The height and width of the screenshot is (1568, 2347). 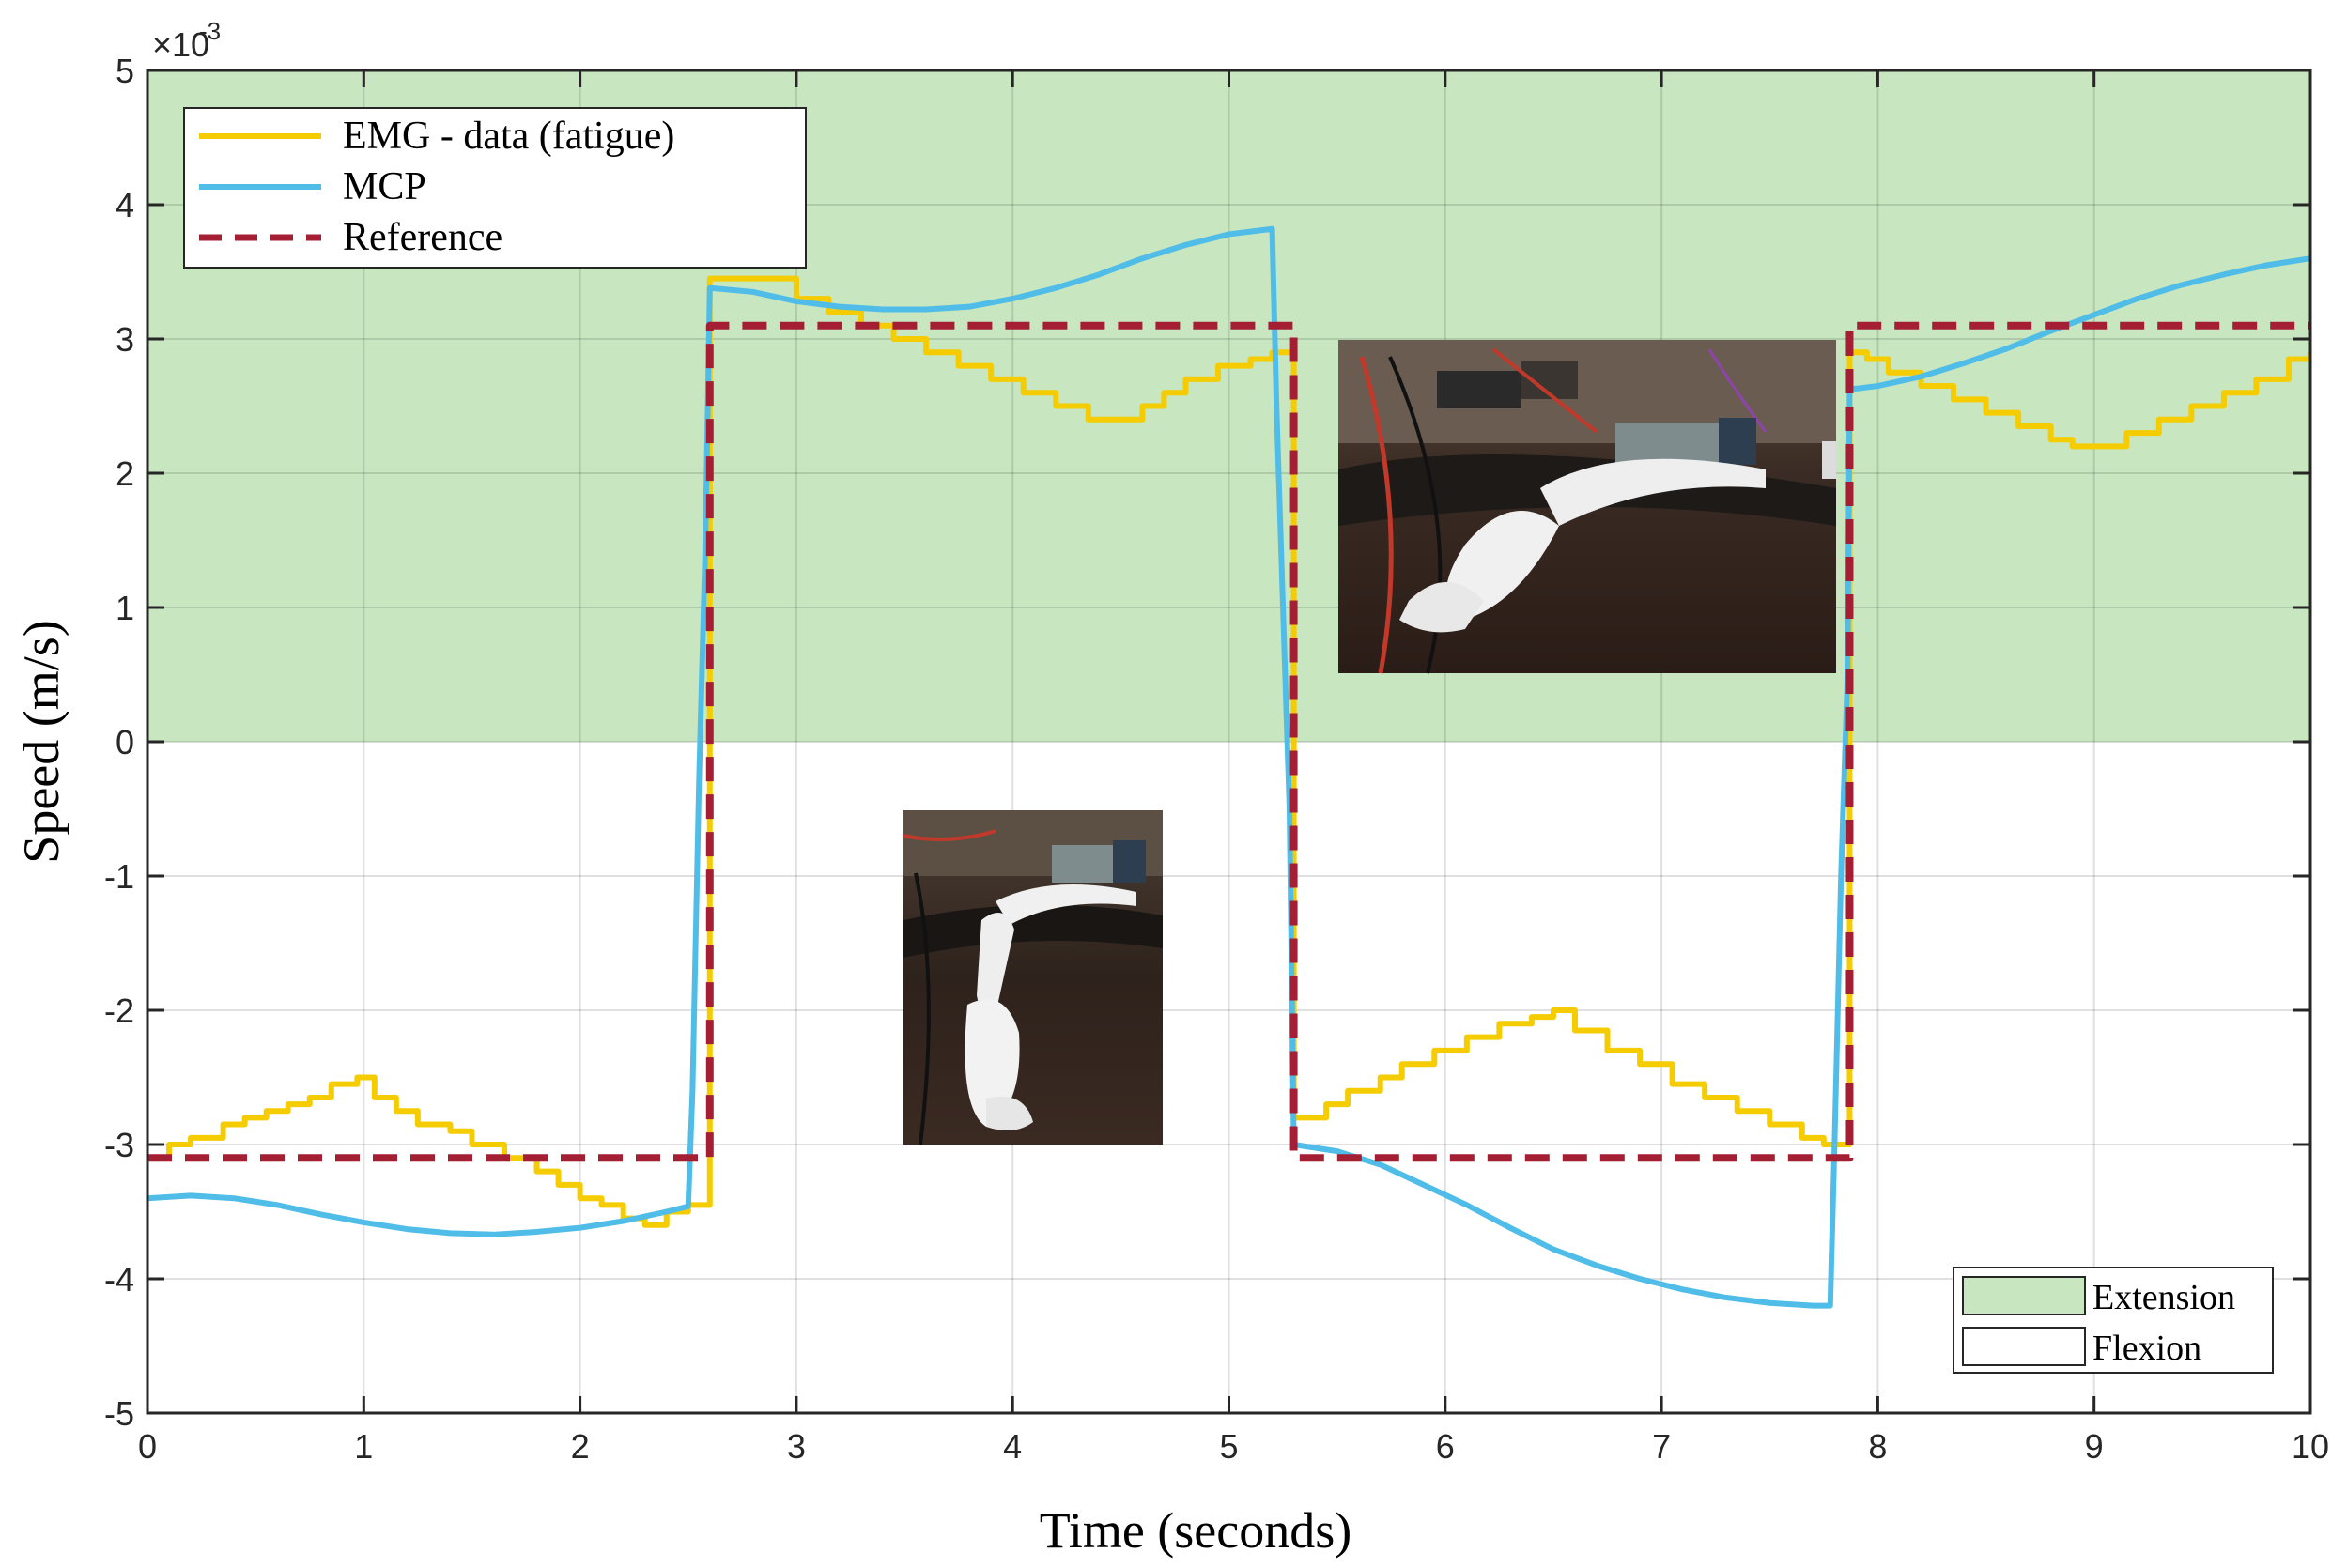 What do you see at coordinates (125, 205) in the screenshot?
I see `y-tick-label-9: 4` at bounding box center [125, 205].